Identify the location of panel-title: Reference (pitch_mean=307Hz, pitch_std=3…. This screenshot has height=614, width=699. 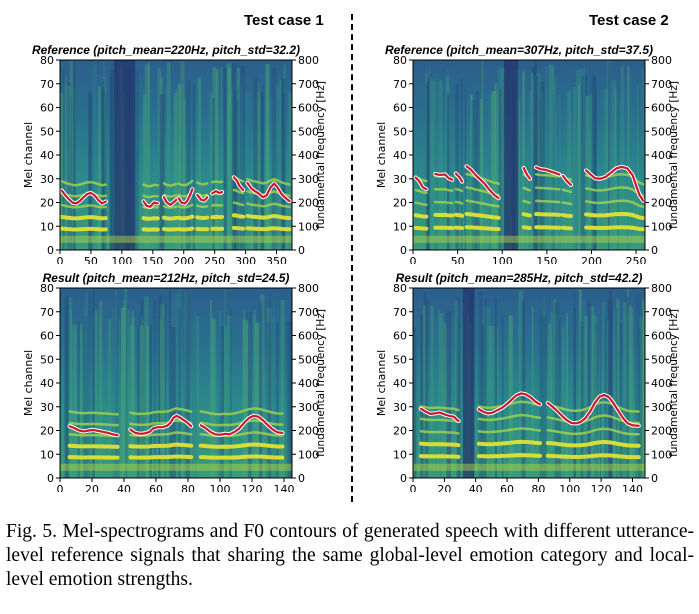
(519, 50).